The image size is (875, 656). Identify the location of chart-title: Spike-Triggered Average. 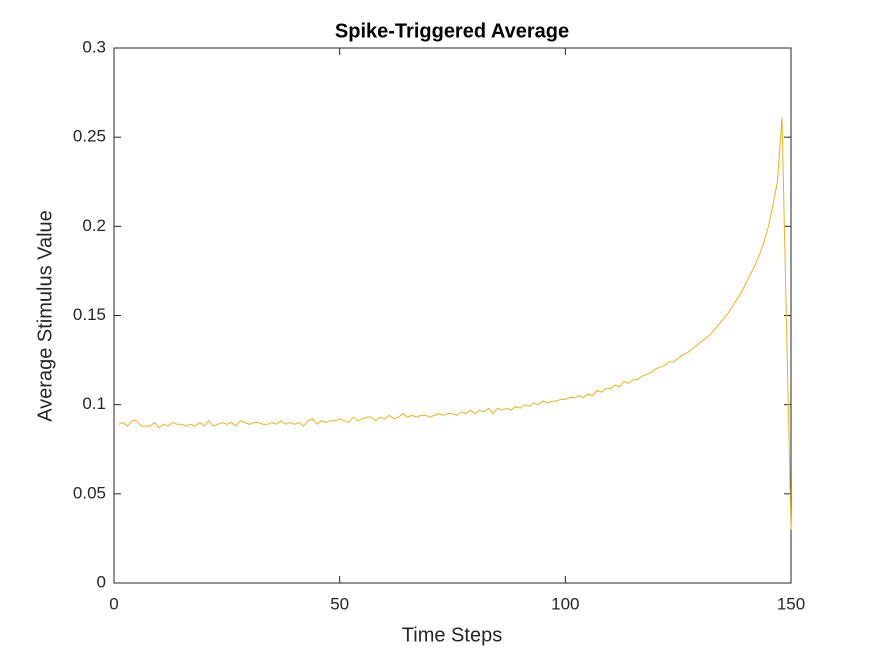
(452, 31).